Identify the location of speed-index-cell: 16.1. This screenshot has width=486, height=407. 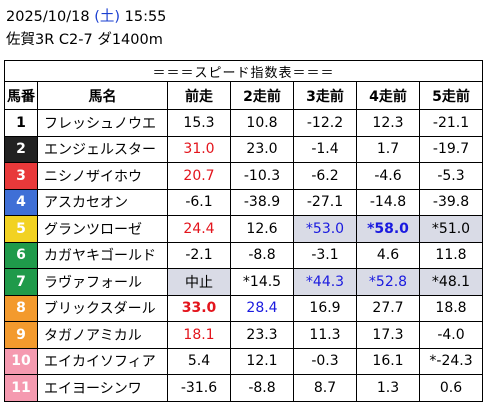
(388, 361).